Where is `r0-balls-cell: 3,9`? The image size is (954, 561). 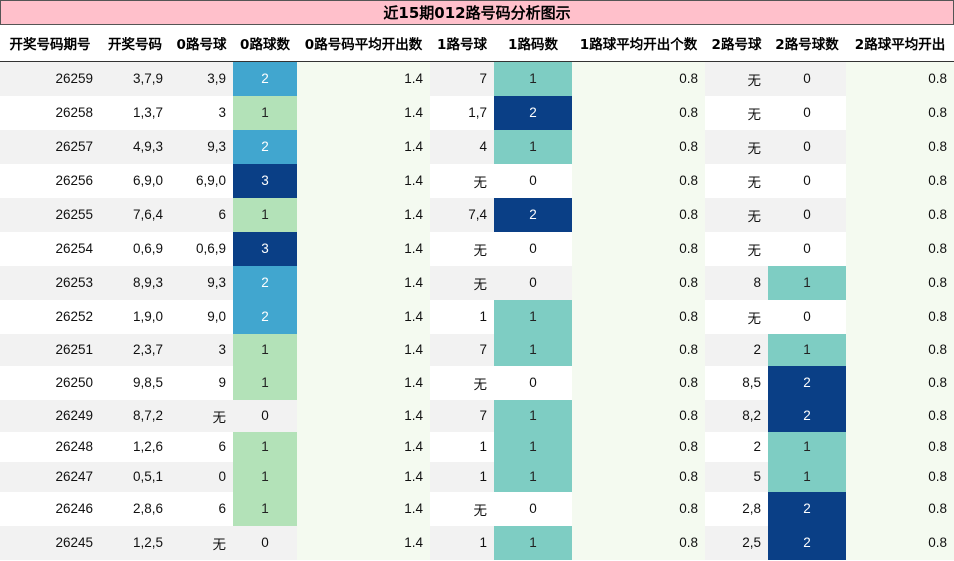
r0-balls-cell: 3,9 is located at coordinates (201, 78).